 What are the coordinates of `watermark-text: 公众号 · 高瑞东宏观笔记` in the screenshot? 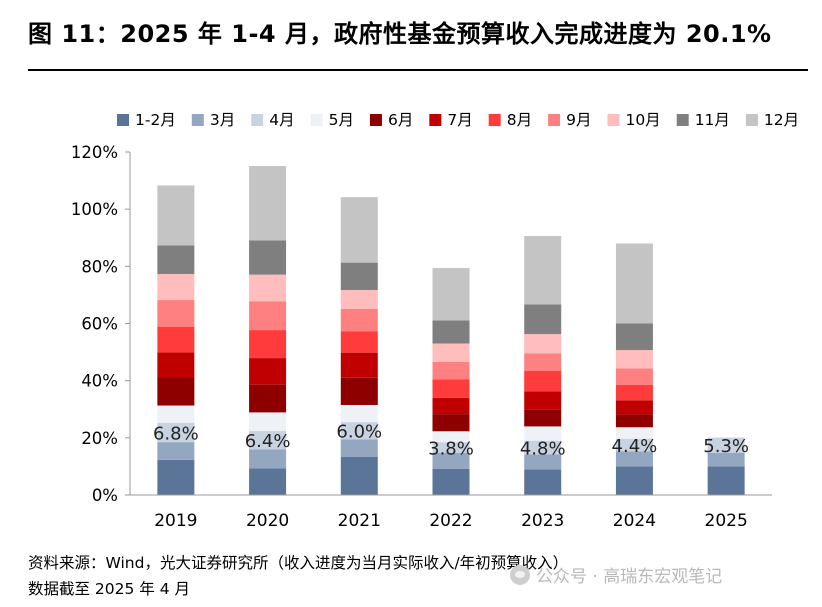 It's located at (629, 577).